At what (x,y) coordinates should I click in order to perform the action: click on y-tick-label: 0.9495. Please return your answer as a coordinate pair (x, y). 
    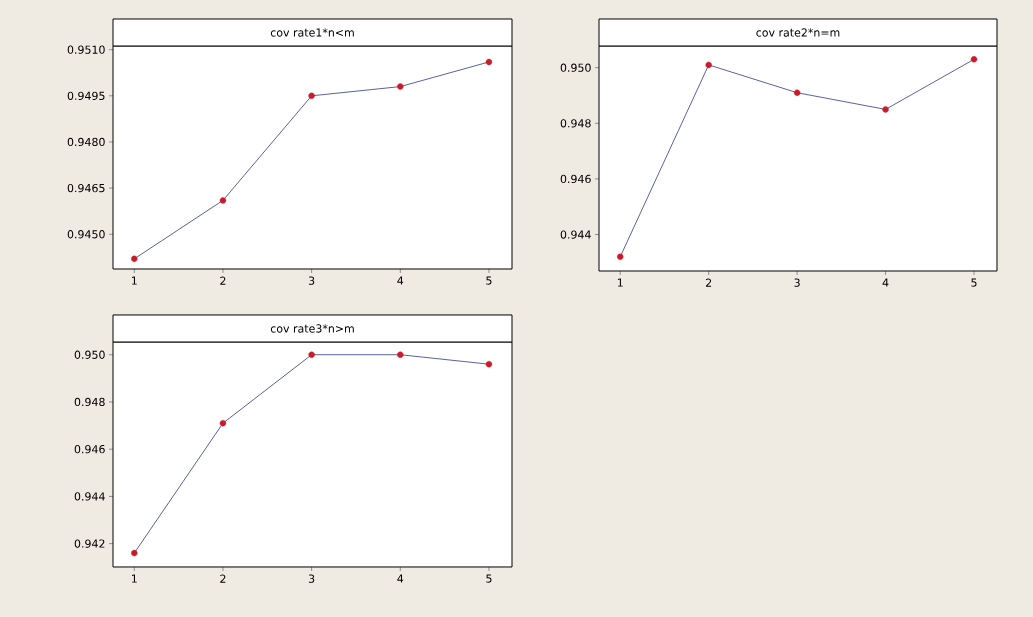
    Looking at the image, I should click on (86, 95).